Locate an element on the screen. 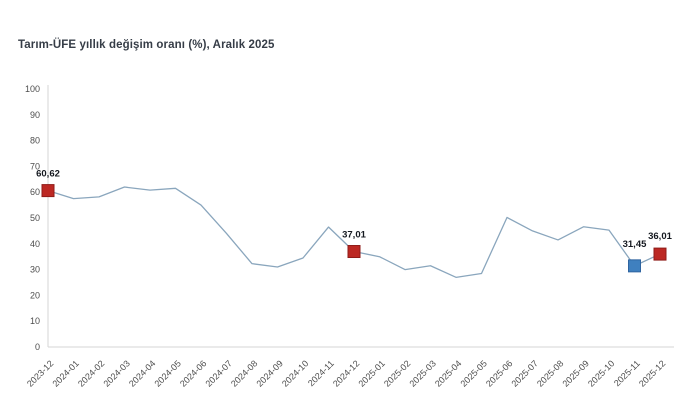  y-tick-label: 50 is located at coordinates (35, 218).